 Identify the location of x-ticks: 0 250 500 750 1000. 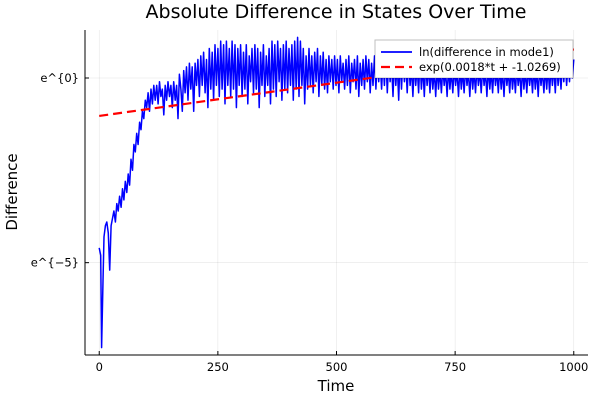
(342, 362).